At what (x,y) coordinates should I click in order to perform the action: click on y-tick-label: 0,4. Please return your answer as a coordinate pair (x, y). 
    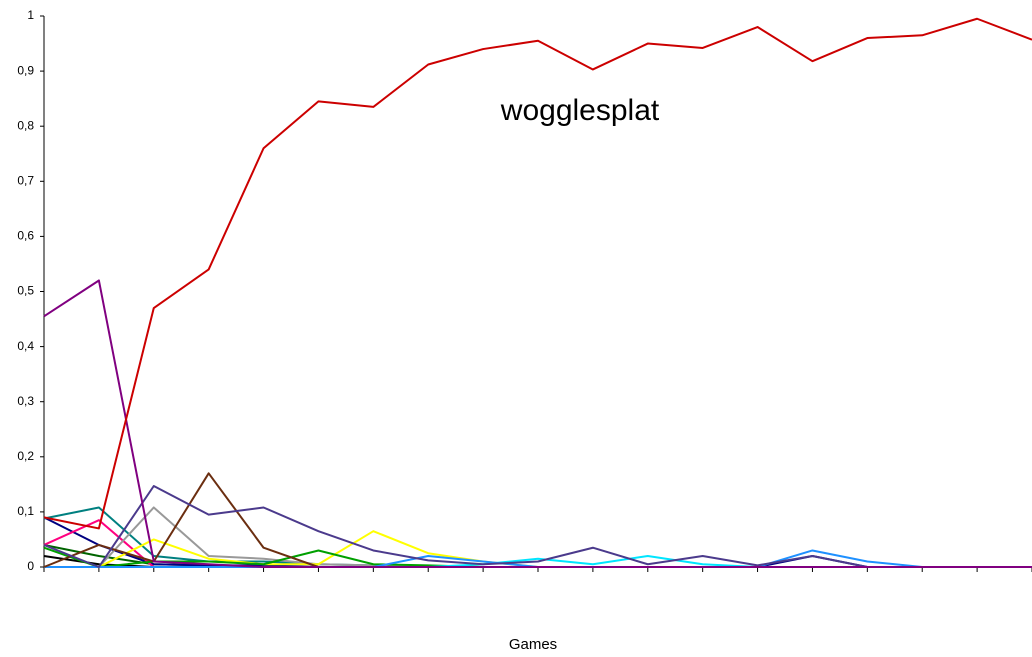
    Looking at the image, I should click on (25, 346).